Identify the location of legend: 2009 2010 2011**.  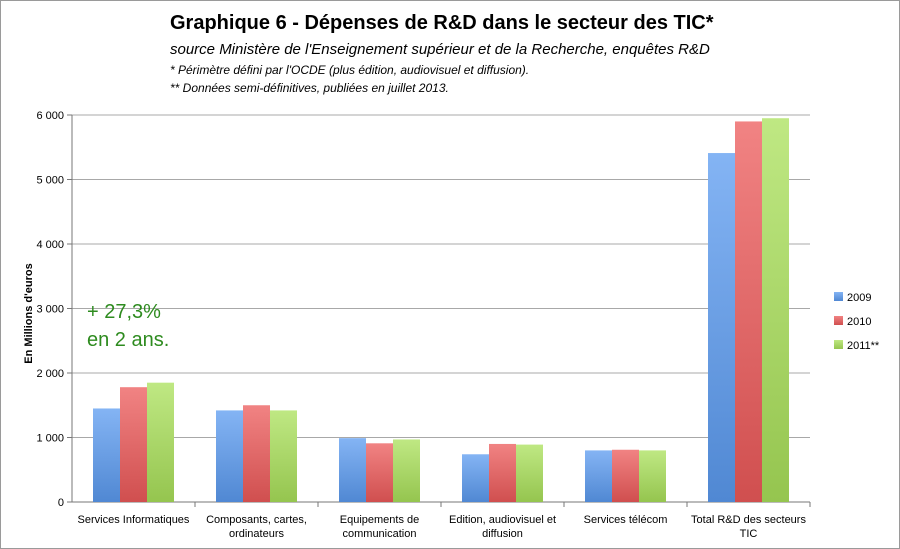
(857, 322).